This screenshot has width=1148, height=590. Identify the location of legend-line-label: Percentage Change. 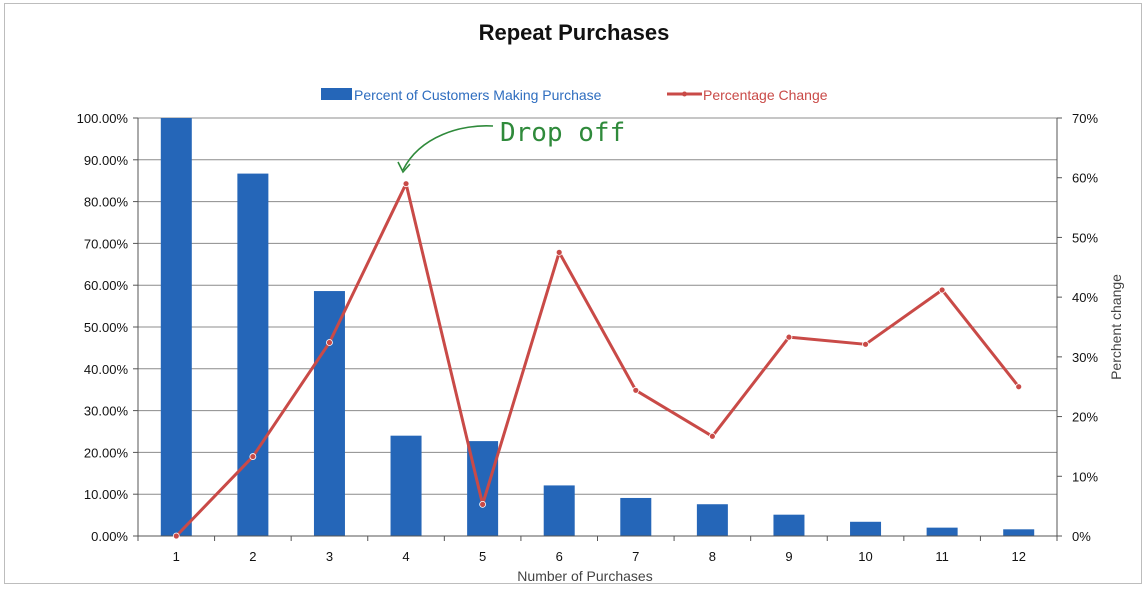
(765, 95).